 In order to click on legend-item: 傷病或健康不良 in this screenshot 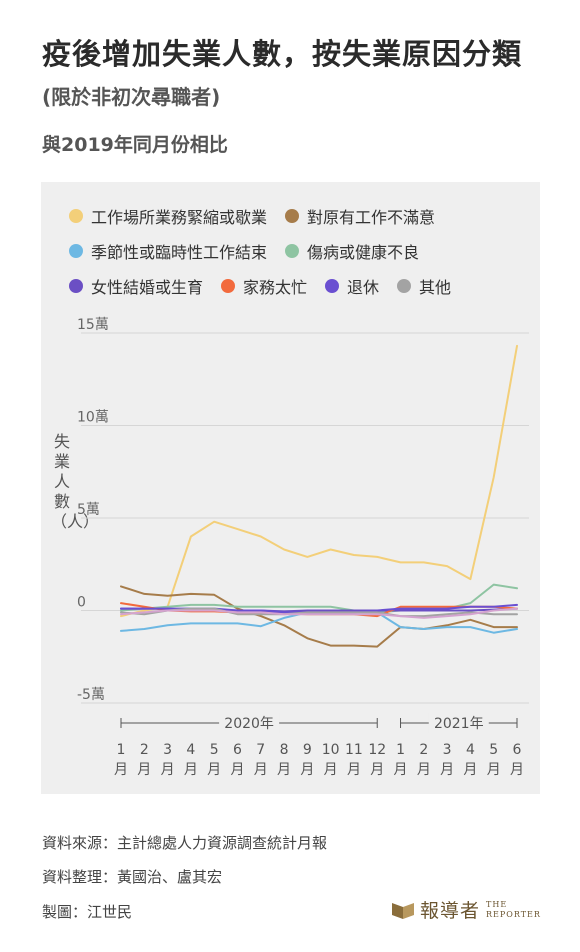, I will do `click(352, 251)`.